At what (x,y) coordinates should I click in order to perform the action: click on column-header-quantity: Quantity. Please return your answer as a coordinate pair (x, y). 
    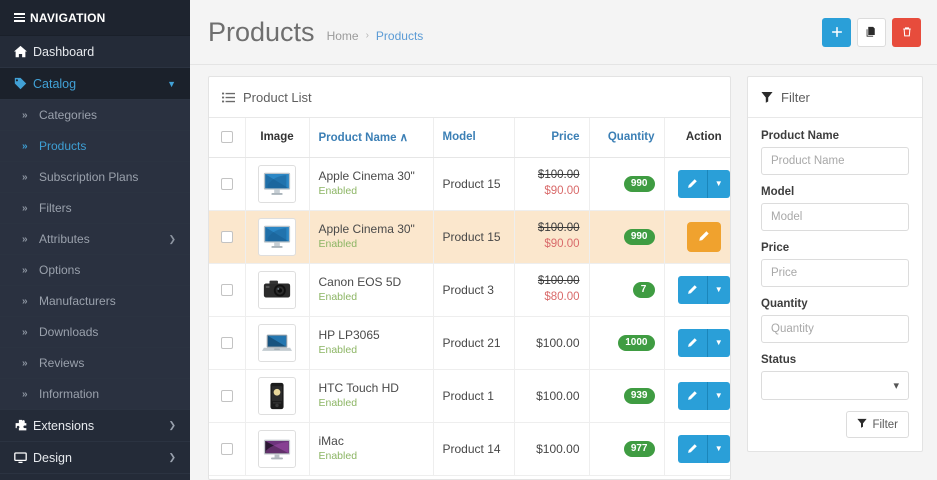
    Looking at the image, I should click on (627, 138).